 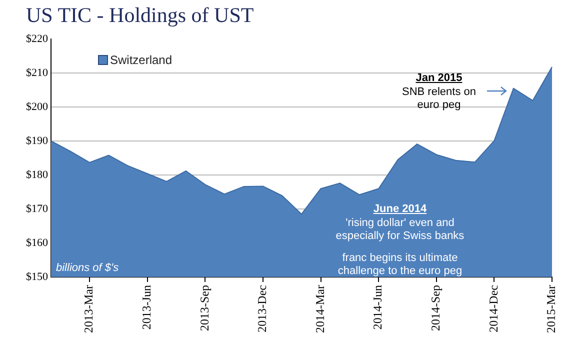 I want to click on annotation: 'rising dollar' even and especially for Swiss banks, so click(x=400, y=230).